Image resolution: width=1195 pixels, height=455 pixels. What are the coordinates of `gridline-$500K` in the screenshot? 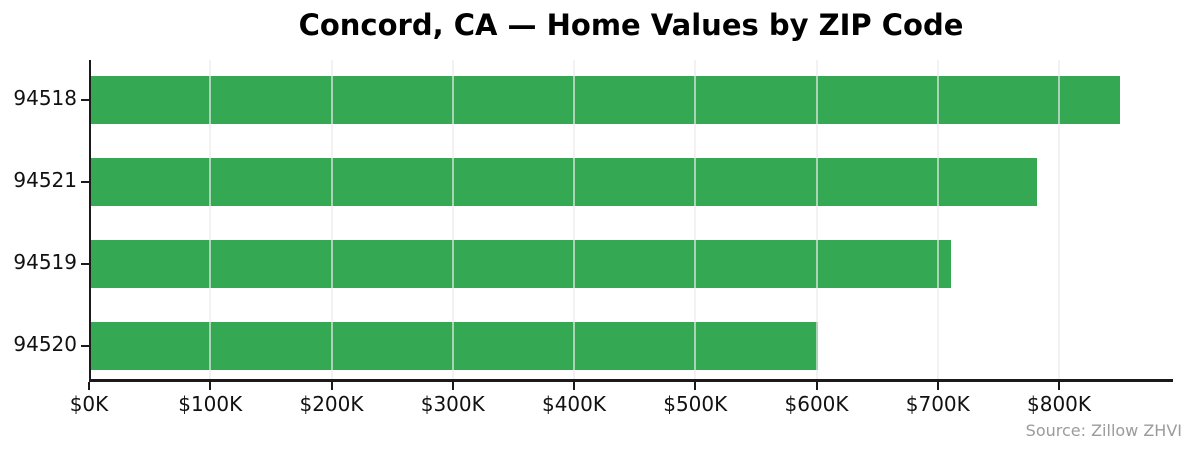 It's located at (695, 221).